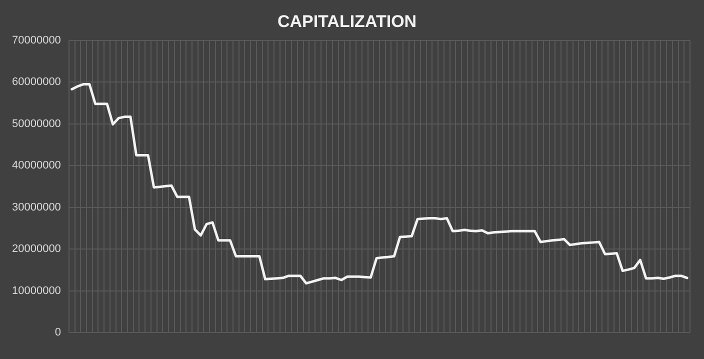 This screenshot has height=359, width=704. I want to click on y-tick-label: 0, so click(57, 332).